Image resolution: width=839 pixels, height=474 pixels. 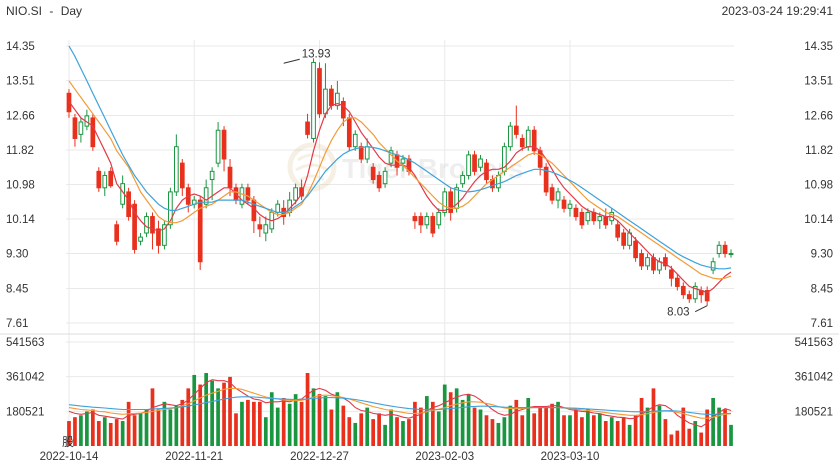 I want to click on volume-tick-left: 541563, so click(x=25, y=343).